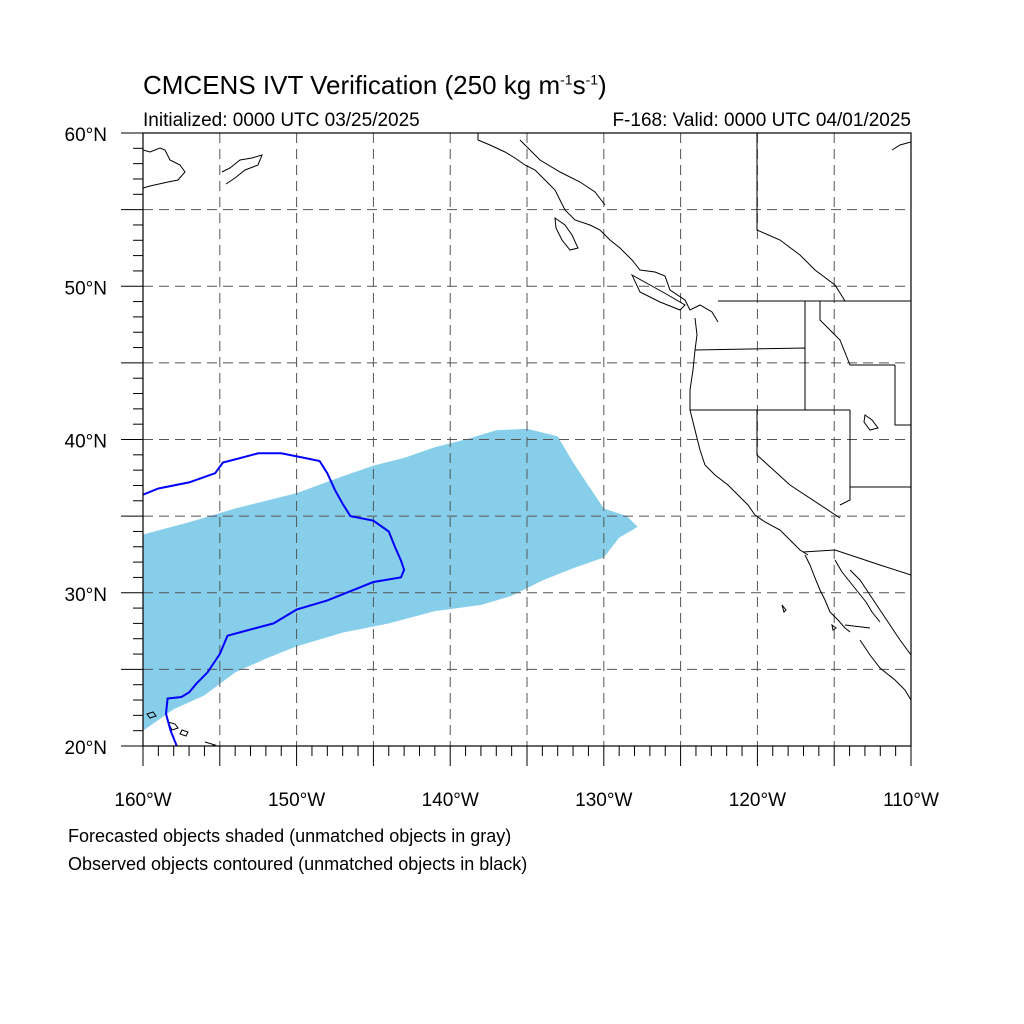 This screenshot has width=1024, height=1024. Describe the element at coordinates (658, 292) in the screenshot. I see `island-vancouver` at that location.